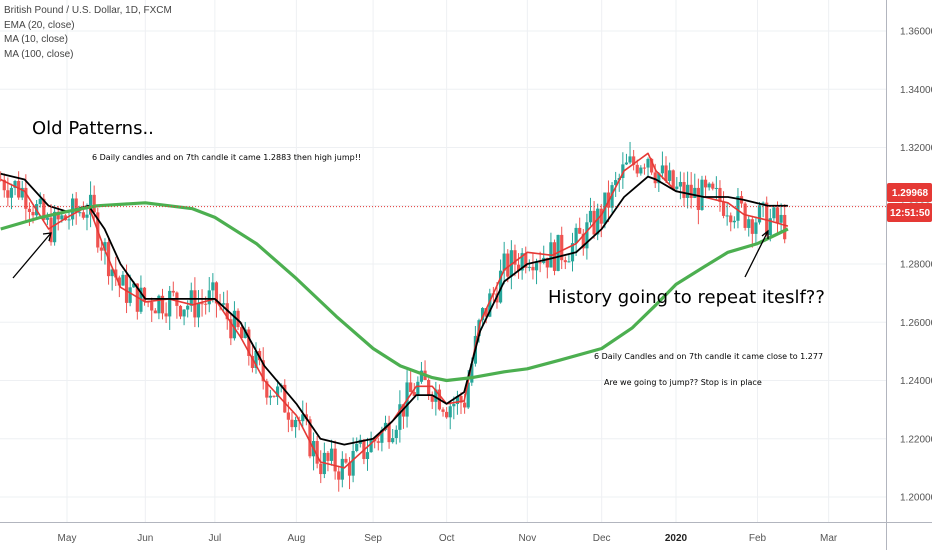 This screenshot has width=932, height=550. What do you see at coordinates (32, 255) in the screenshot?
I see `arrow-old` at bounding box center [32, 255].